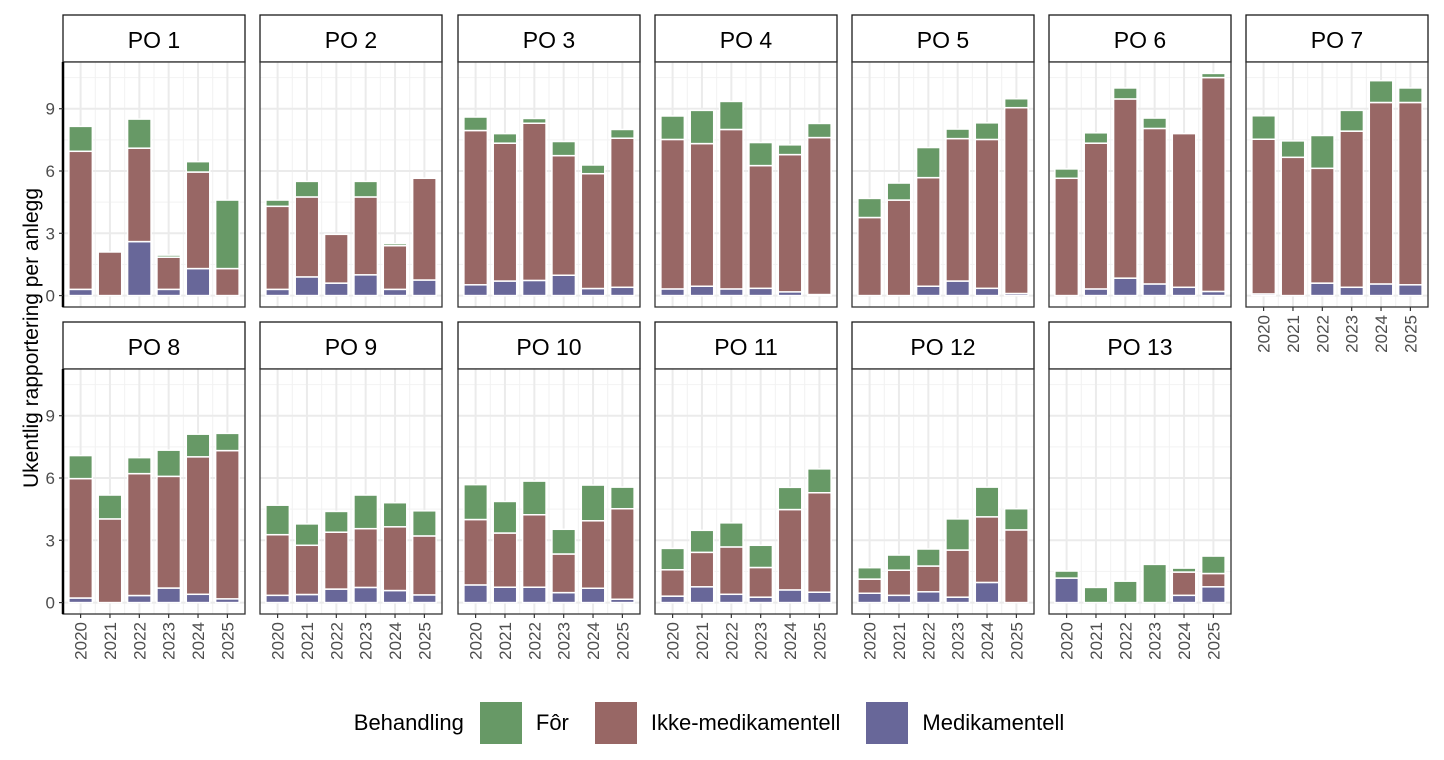 Image resolution: width=1444 pixels, height=760 pixels. What do you see at coordinates (887, 723) in the screenshot?
I see `legend-key-medikamentell` at bounding box center [887, 723].